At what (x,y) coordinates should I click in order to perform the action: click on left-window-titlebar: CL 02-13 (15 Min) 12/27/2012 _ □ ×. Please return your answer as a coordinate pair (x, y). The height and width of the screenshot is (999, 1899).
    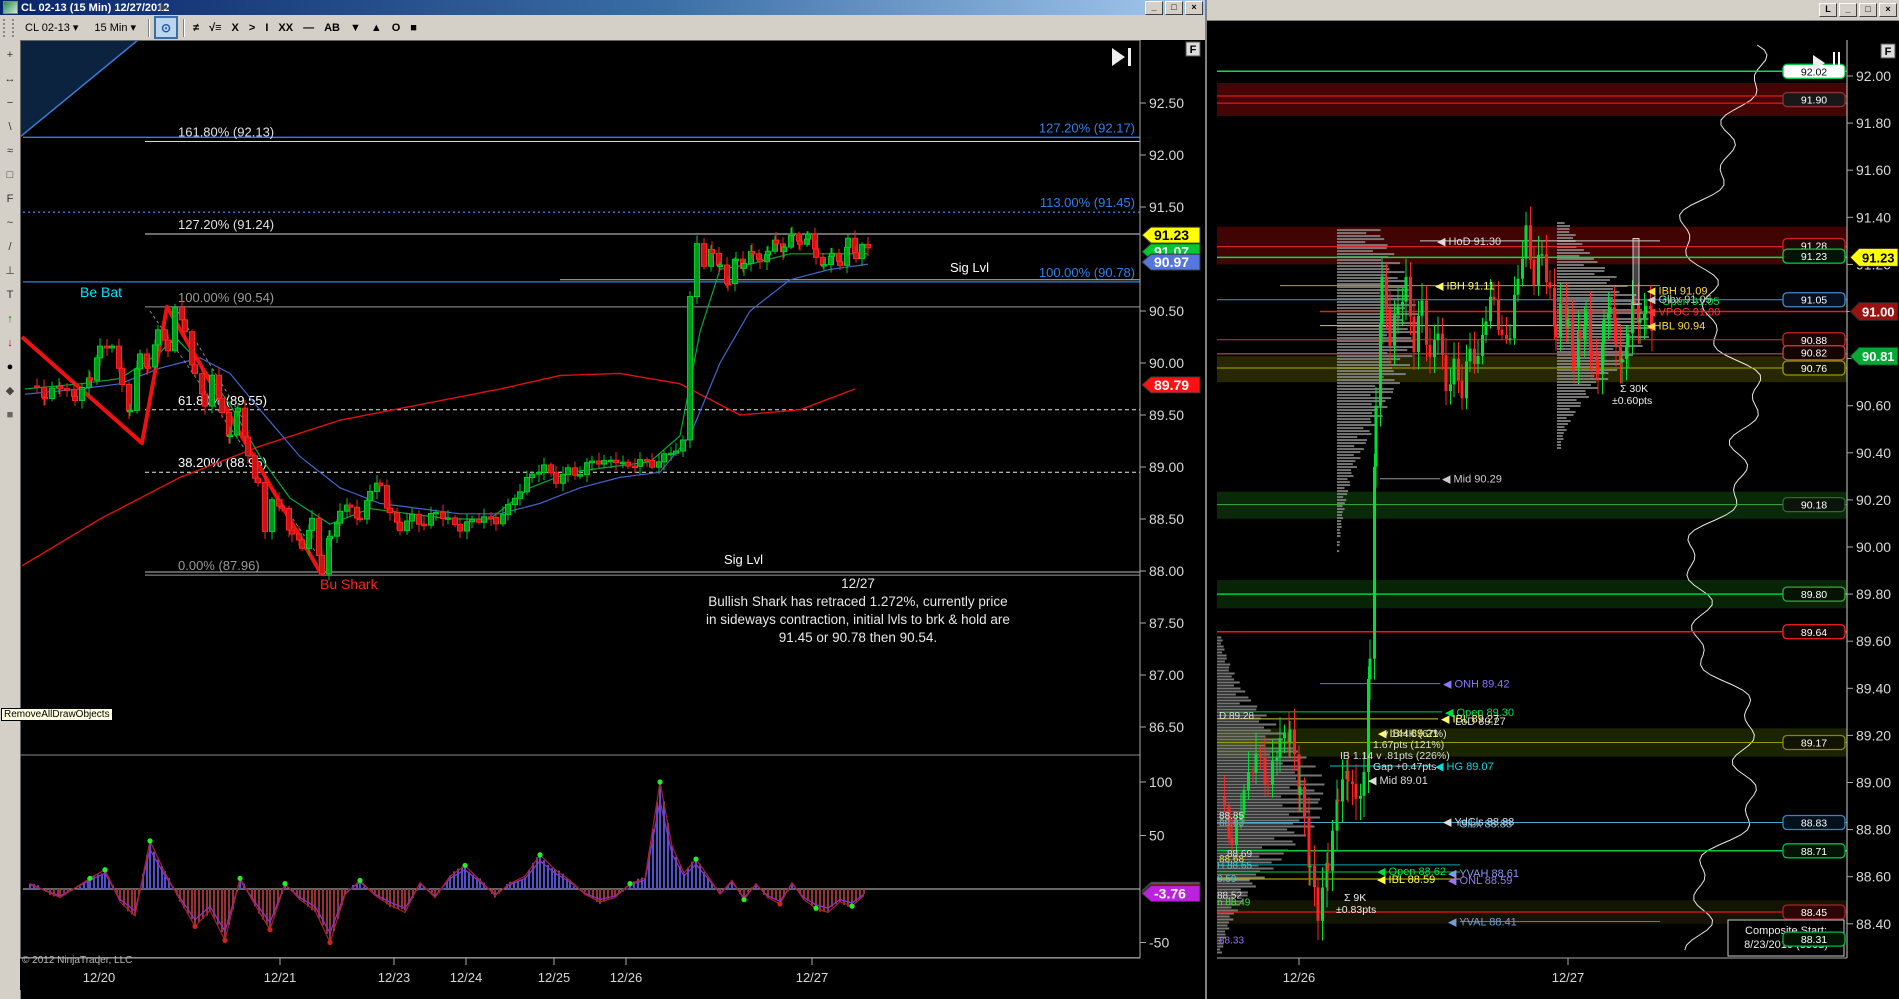
    Looking at the image, I should click on (602, 7).